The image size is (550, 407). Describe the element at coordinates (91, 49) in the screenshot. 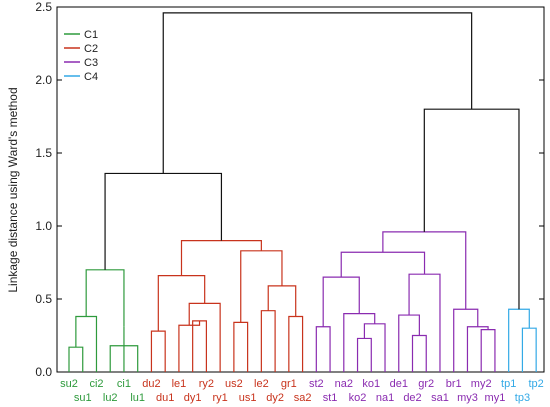

I see `legend-label-C2: C2` at that location.